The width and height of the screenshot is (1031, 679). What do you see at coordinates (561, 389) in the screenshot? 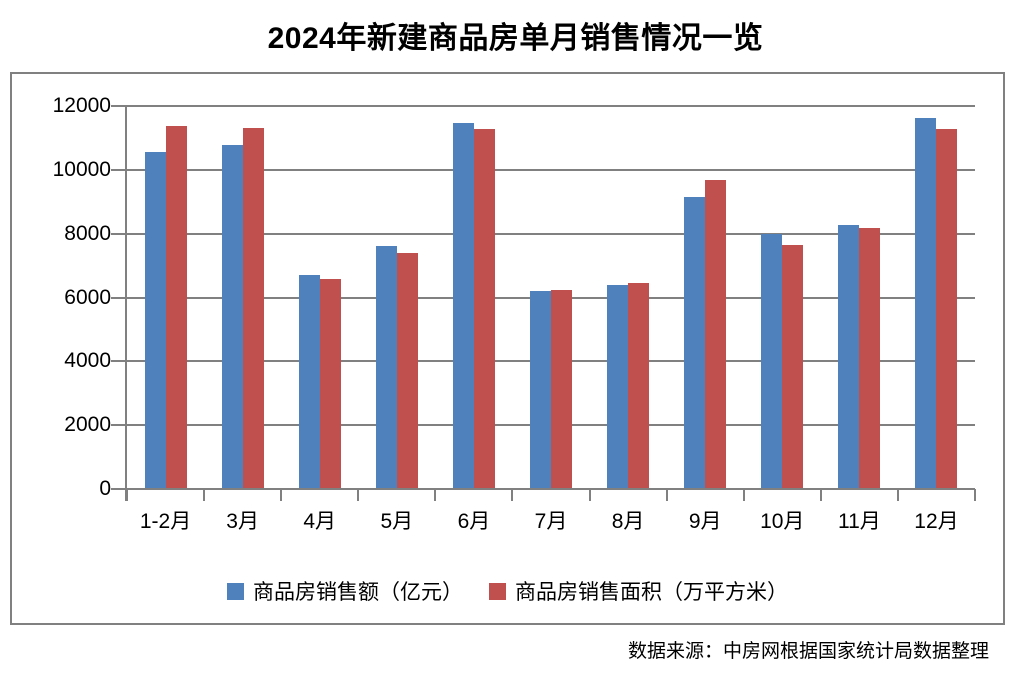
I see `bar-7月-series2` at bounding box center [561, 389].